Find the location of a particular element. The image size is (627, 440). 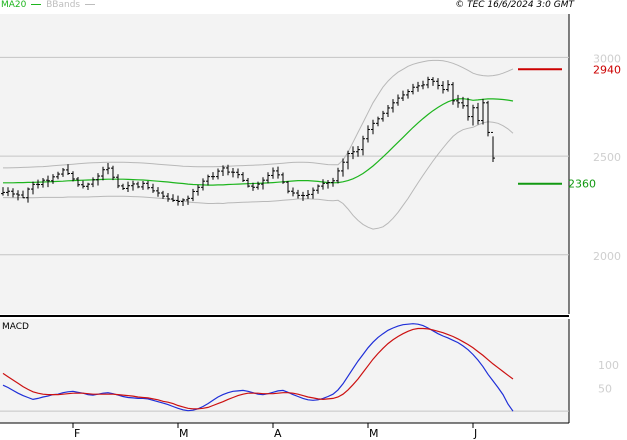

x-tick-label: F is located at coordinates (77, 433).